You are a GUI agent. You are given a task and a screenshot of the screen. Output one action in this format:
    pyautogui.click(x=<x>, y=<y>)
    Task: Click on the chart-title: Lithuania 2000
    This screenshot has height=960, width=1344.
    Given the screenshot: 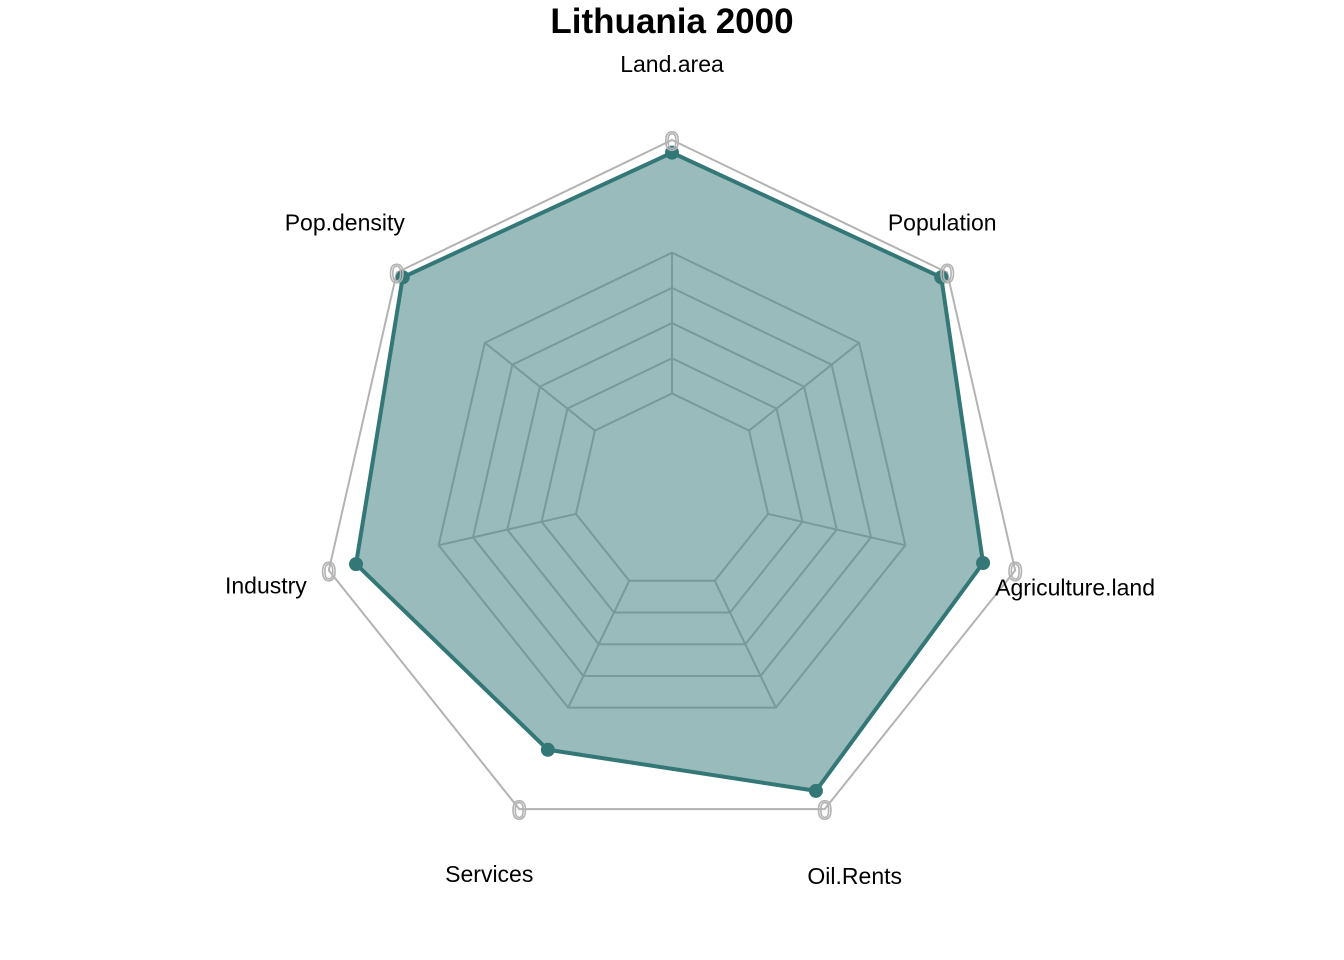 What is the action you would take?
    pyautogui.click(x=671, y=21)
    